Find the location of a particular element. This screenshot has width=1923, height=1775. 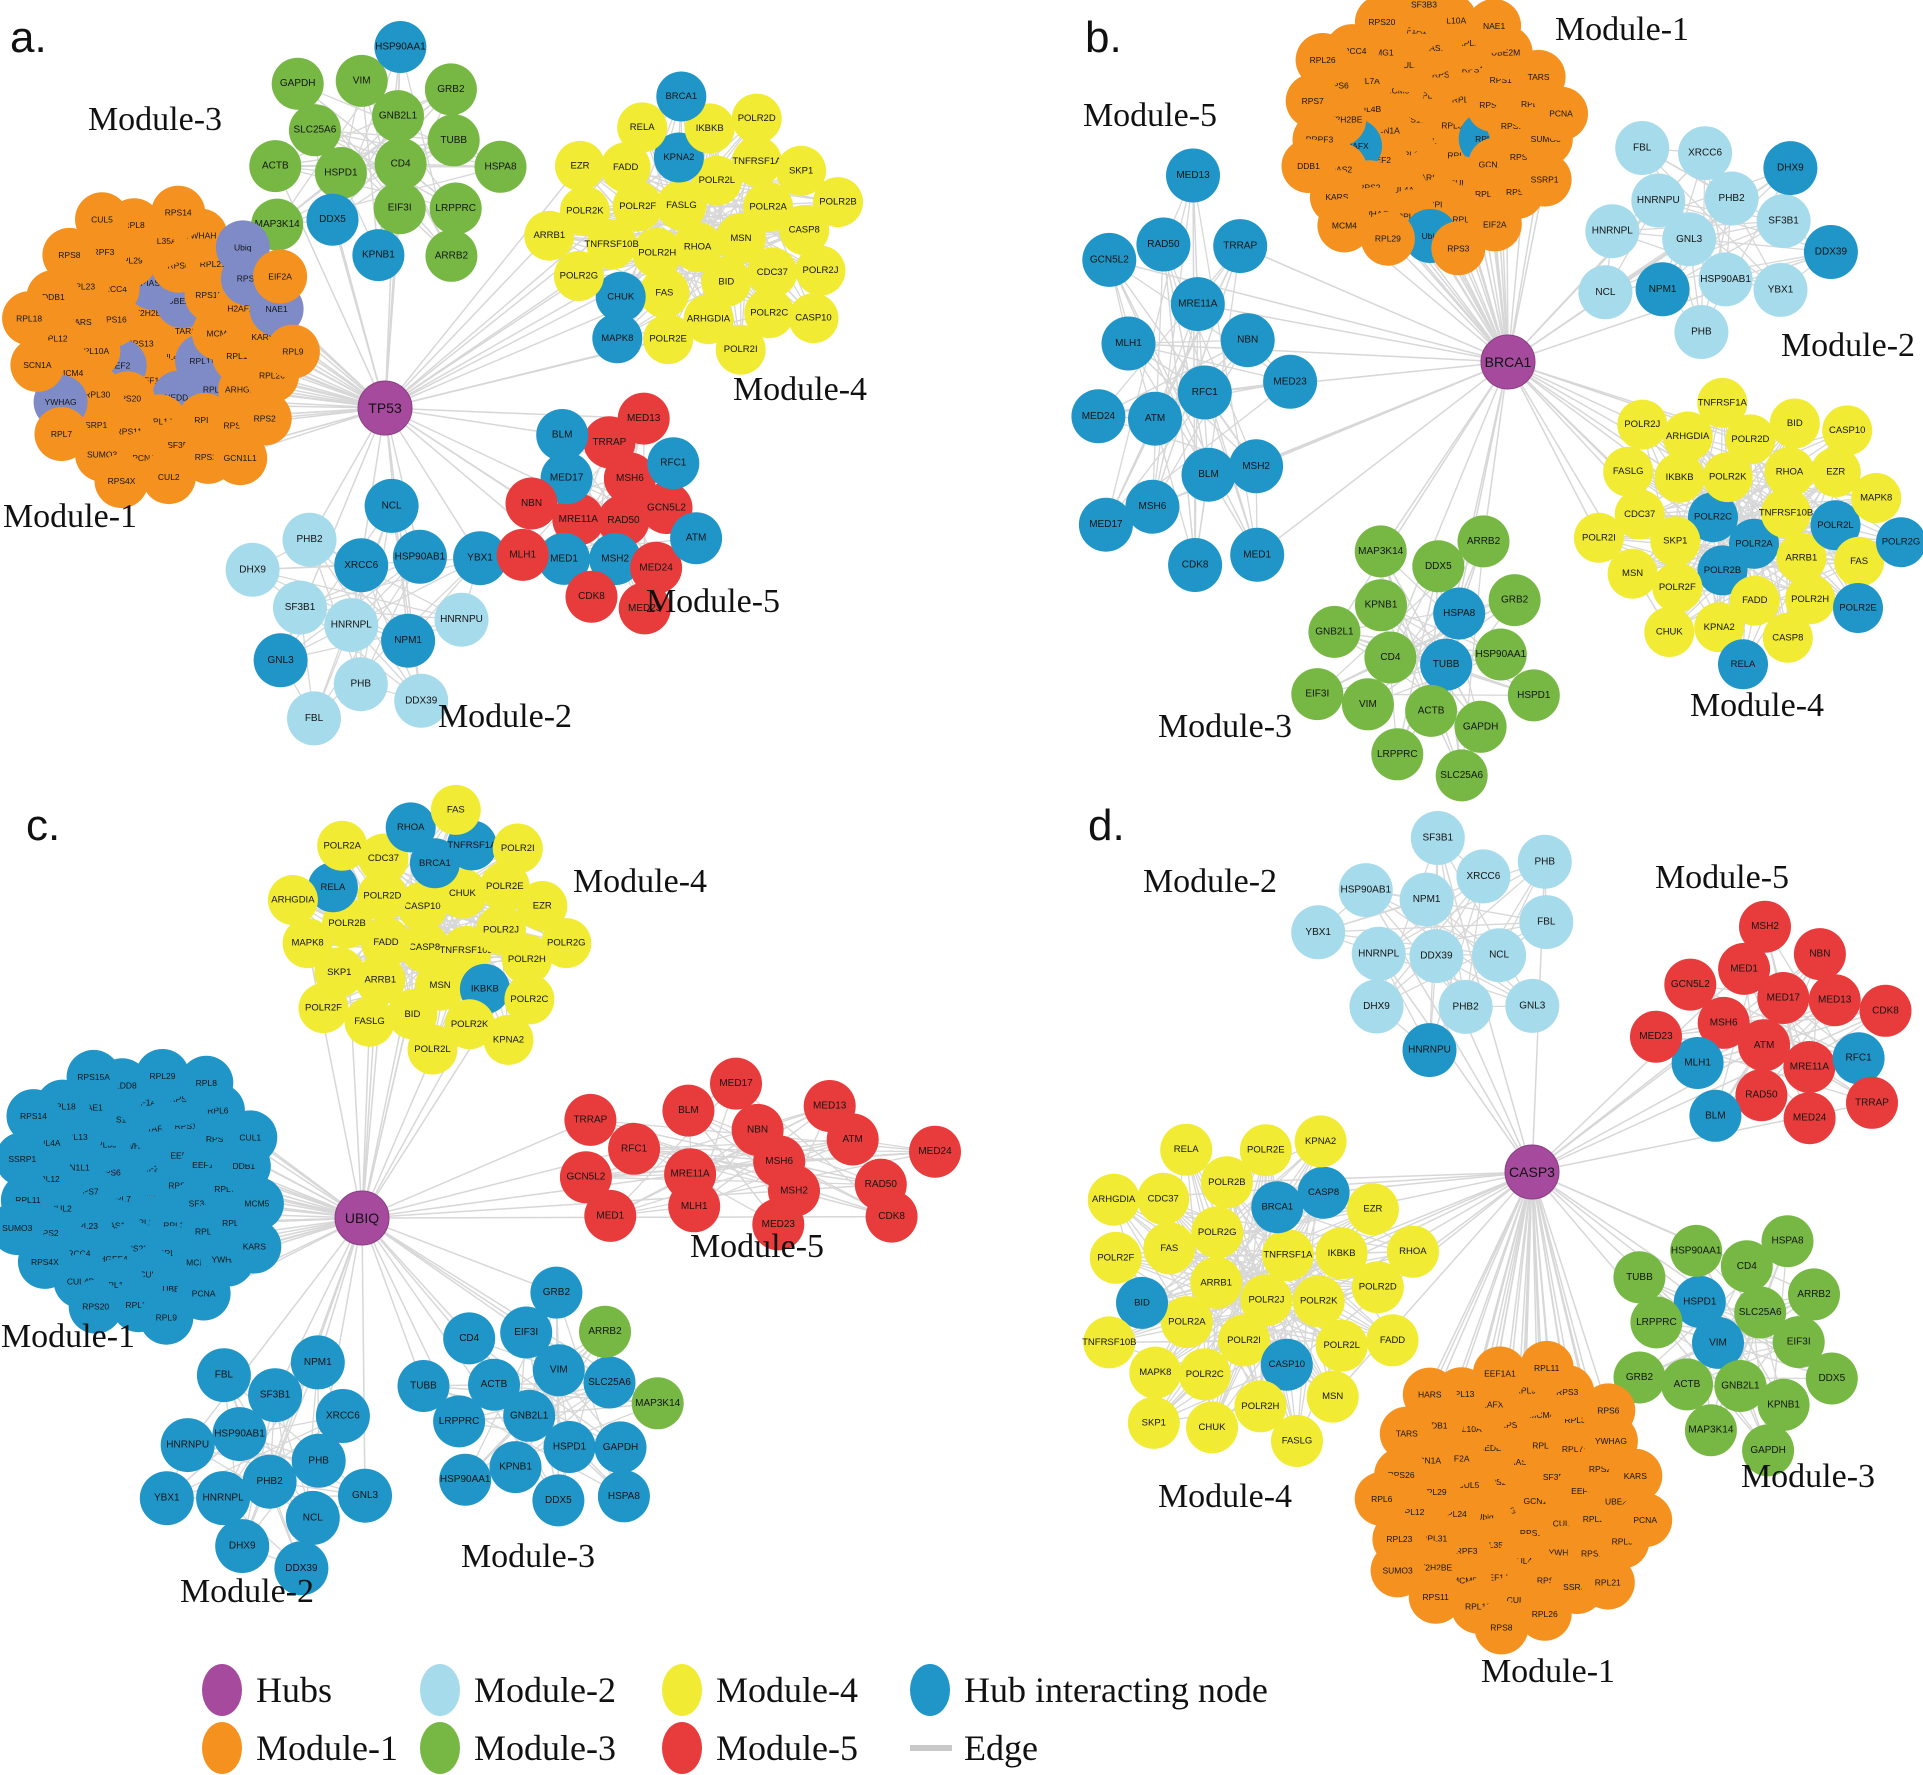

node-polr2l: POLR2L is located at coordinates (432, 1049).